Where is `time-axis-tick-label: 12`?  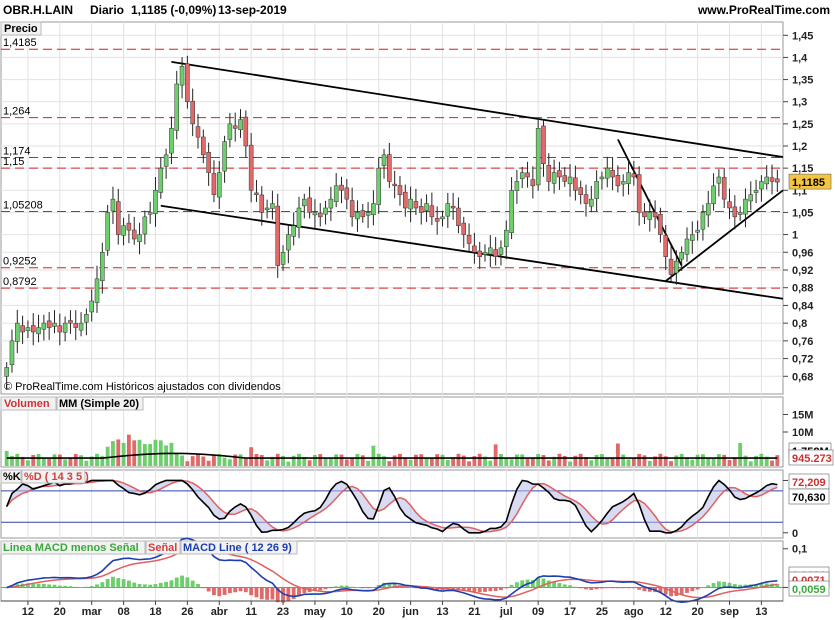
time-axis-tick-label: 12 is located at coordinates (28, 612).